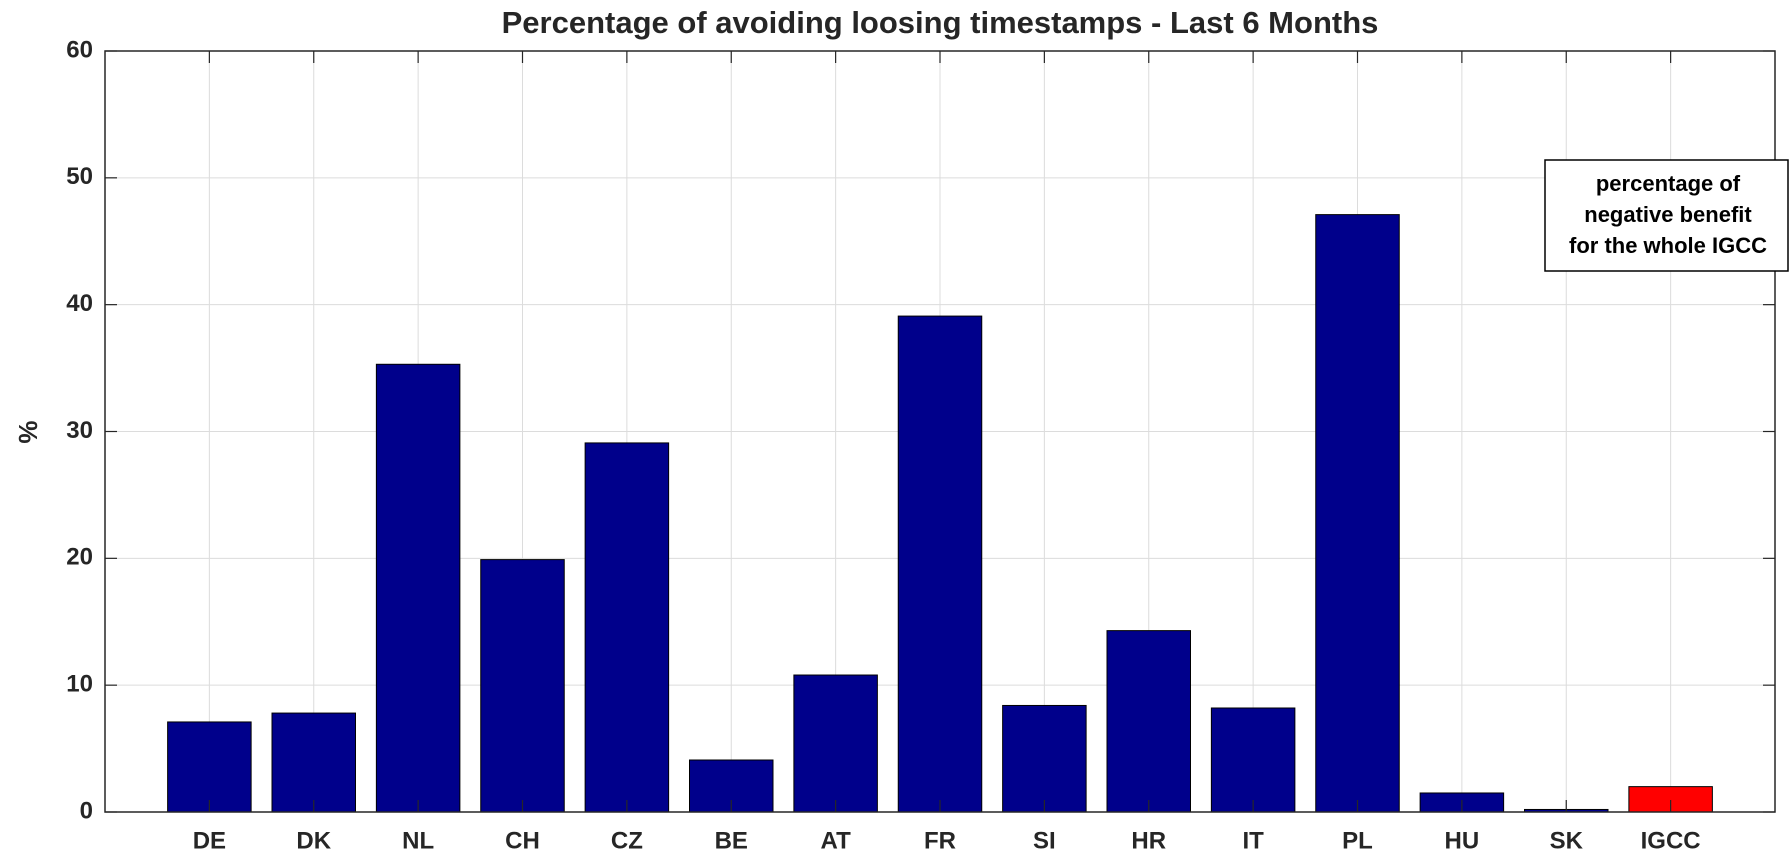  I want to click on x-tick-label: HR, so click(1148, 840).